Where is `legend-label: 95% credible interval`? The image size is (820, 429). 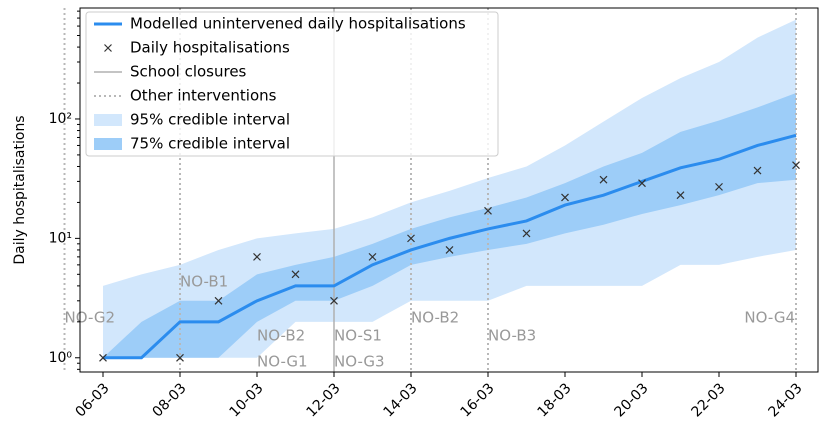
legend-label: 95% credible interval is located at coordinates (210, 120).